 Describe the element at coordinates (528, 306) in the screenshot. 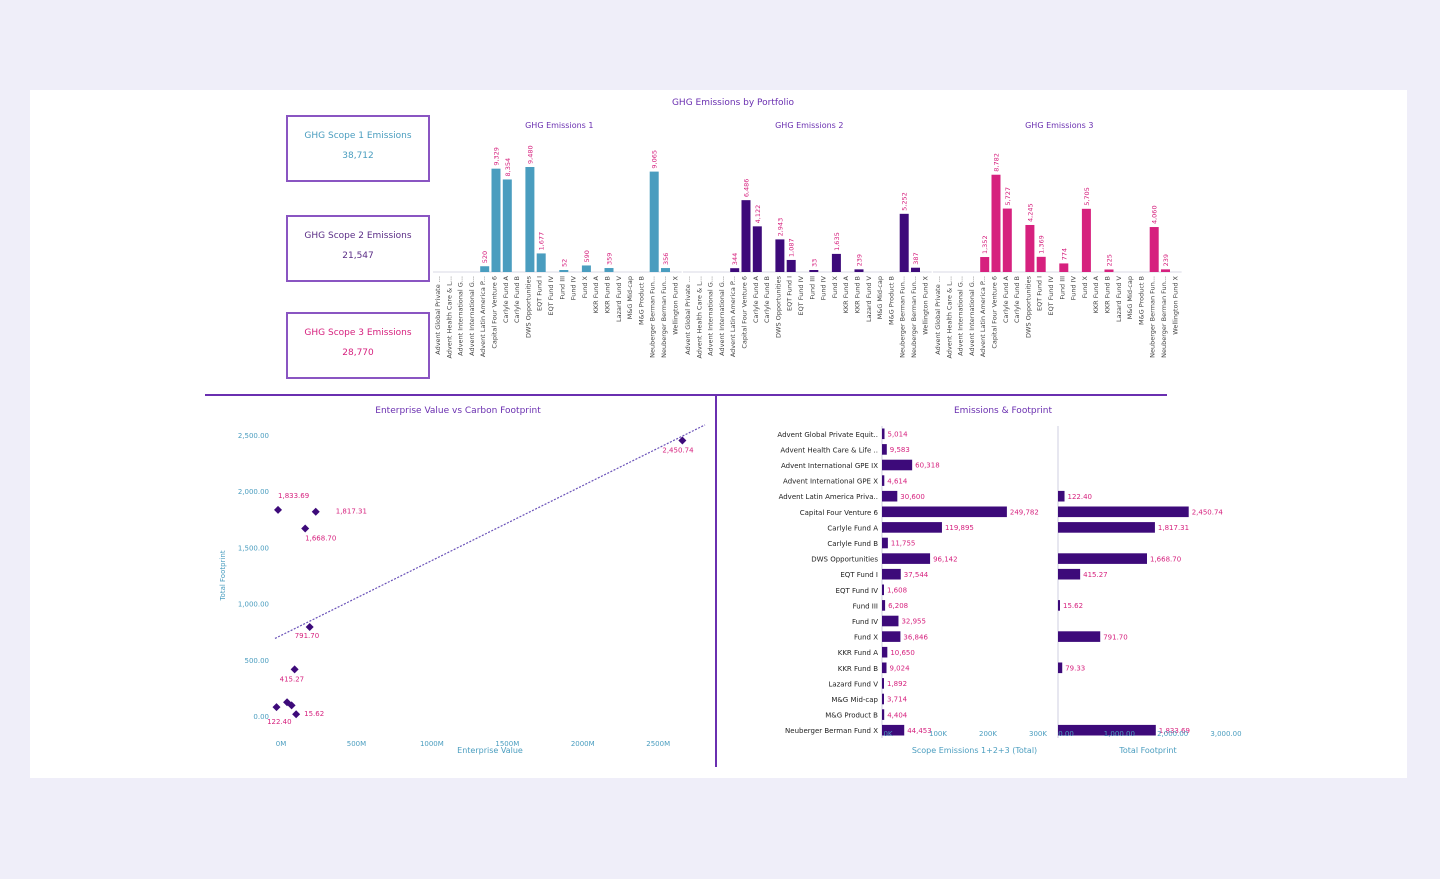

I see `category-tick-label: DWS Opportunities` at that location.